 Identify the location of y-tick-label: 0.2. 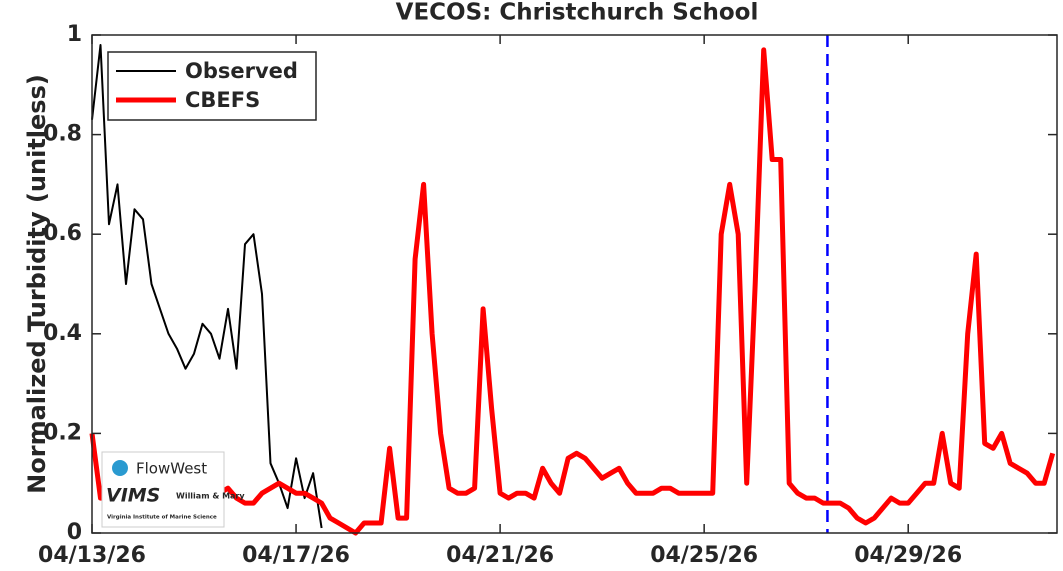
(62, 432).